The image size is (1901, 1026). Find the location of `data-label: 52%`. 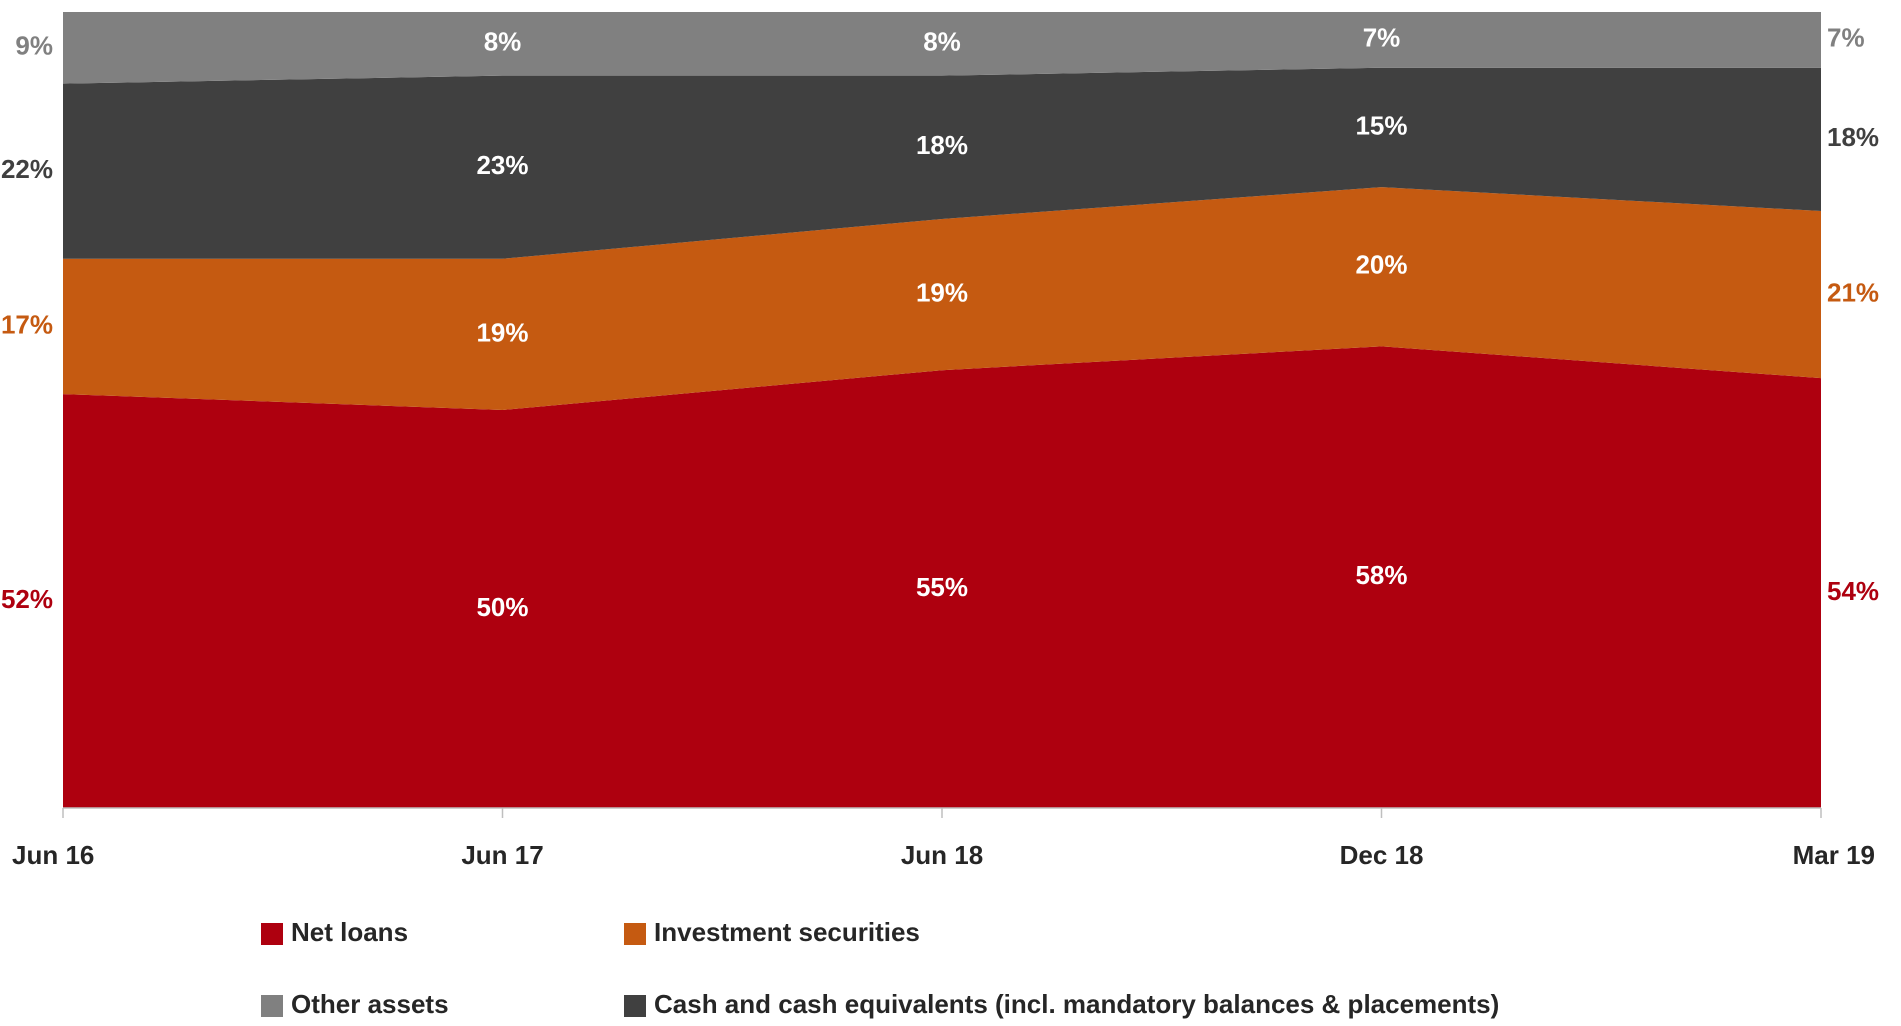

data-label: 52% is located at coordinates (27, 599).